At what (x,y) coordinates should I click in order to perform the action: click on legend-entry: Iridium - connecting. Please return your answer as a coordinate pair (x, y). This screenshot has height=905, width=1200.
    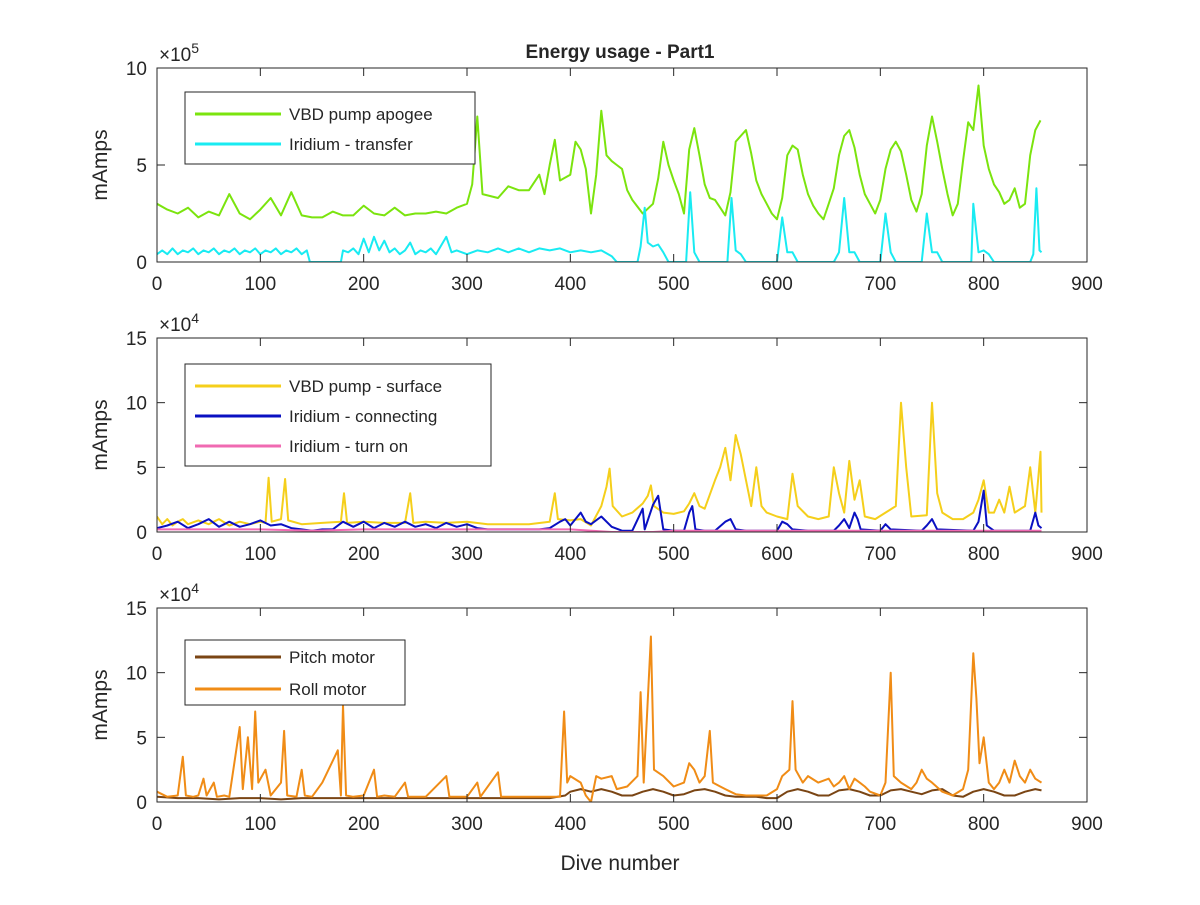
    Looking at the image, I should click on (363, 416).